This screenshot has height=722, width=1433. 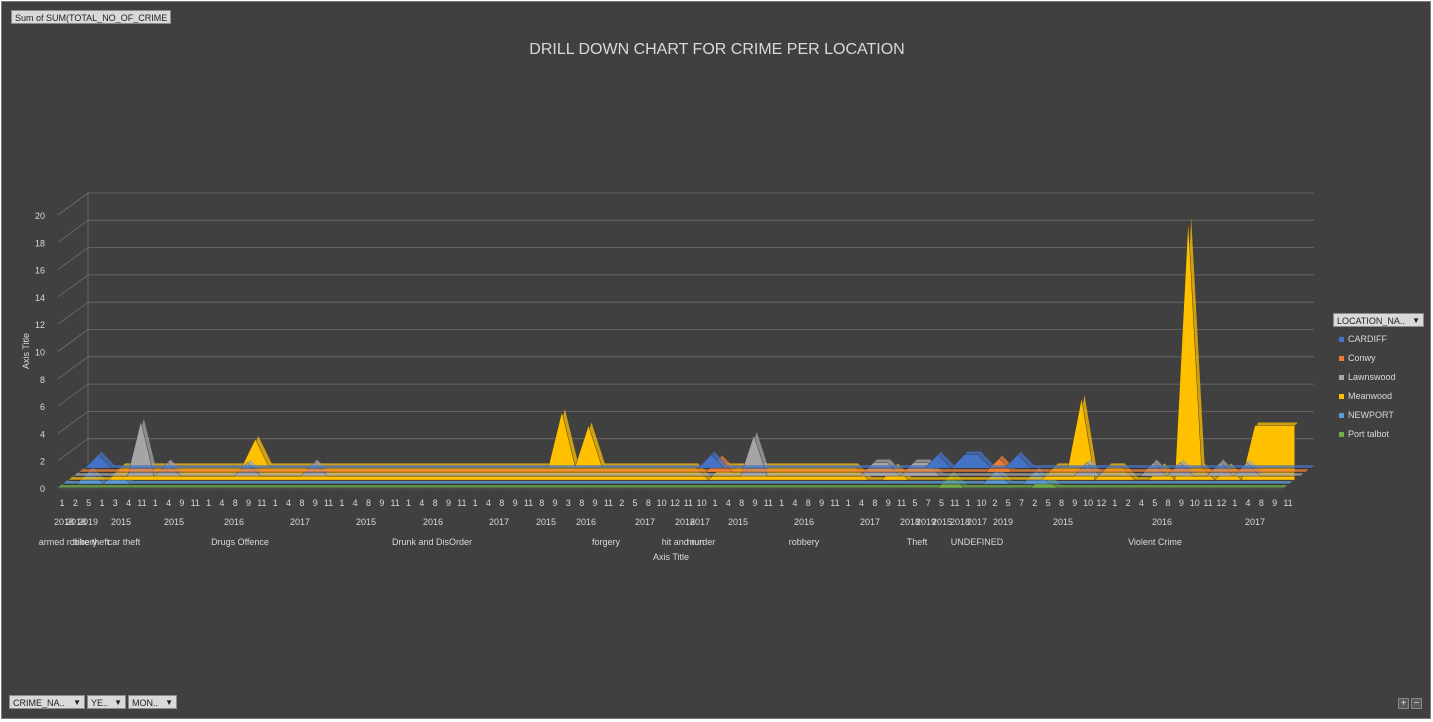 What do you see at coordinates (152, 702) in the screenshot?
I see `axis-field-button-month: MON.. ▼` at bounding box center [152, 702].